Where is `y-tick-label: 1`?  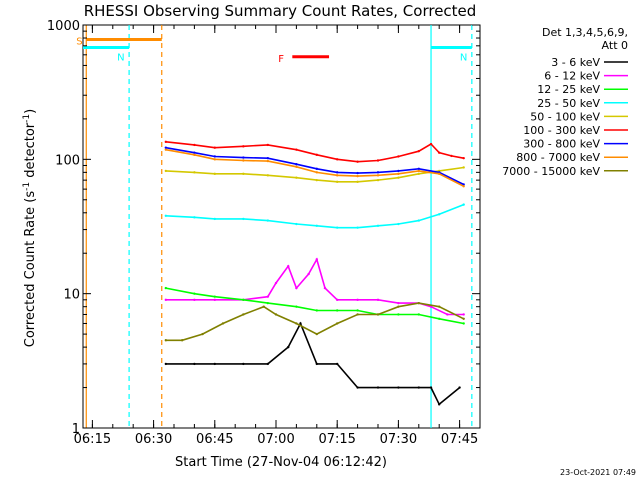
y-tick-label: 1 is located at coordinates (76, 429).